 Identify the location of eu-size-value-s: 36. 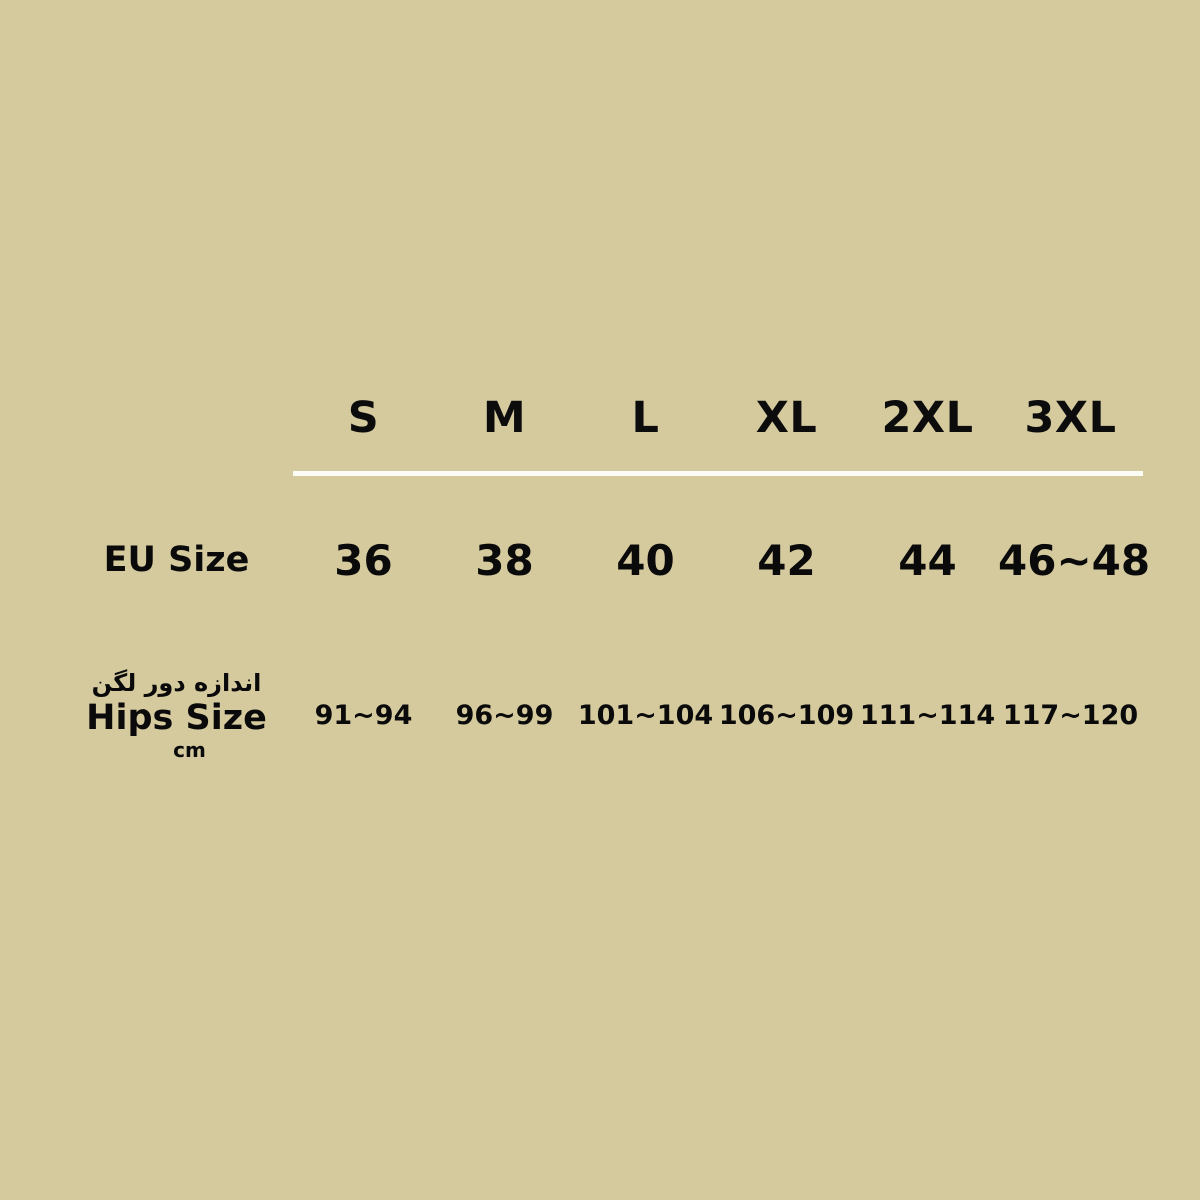
(363, 560).